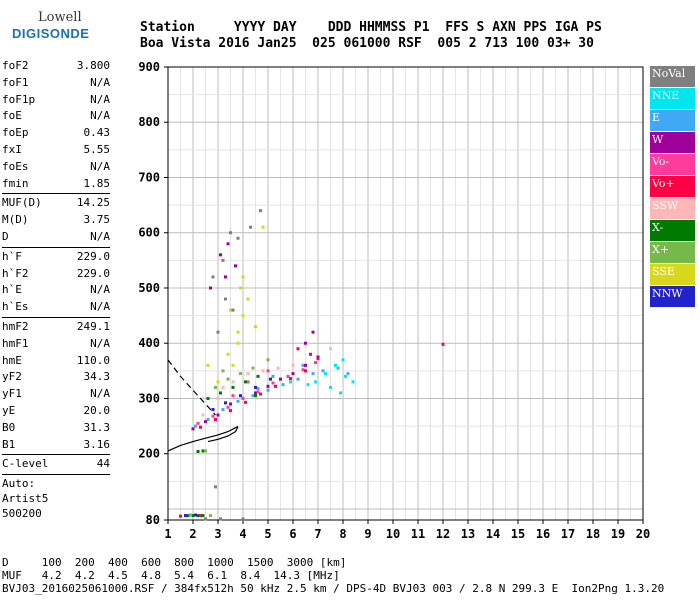 The height and width of the screenshot is (600, 700). Describe the element at coordinates (672, 142) in the screenshot. I see `legend-item-w: W` at that location.